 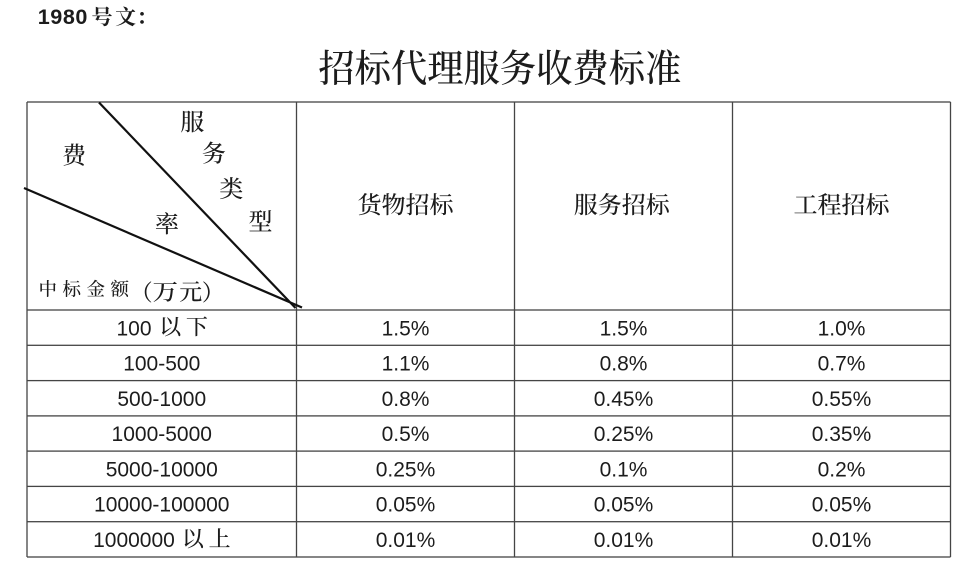 I want to click on svg-text: 5000-10000, so click(x=162, y=469).